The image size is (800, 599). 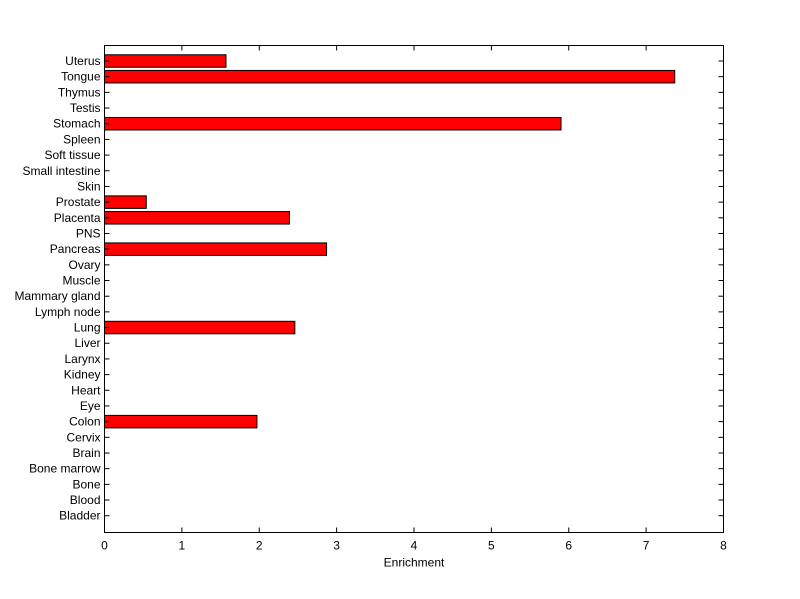 What do you see at coordinates (87, 343) in the screenshot?
I see `category-label-liver: Liver` at bounding box center [87, 343].